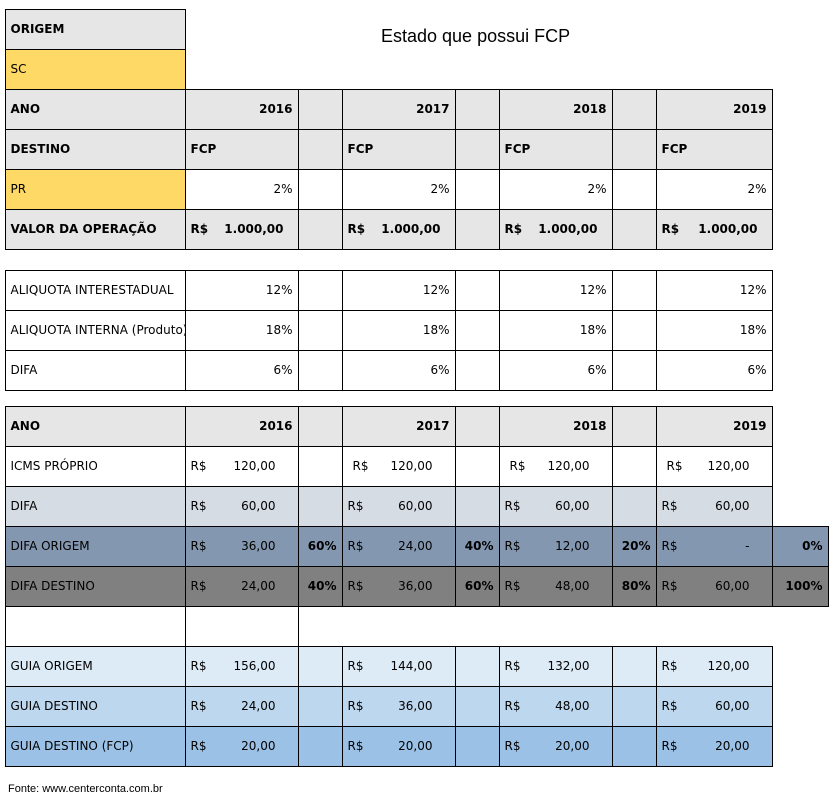  I want to click on ano-label: ANO, so click(95, 109).